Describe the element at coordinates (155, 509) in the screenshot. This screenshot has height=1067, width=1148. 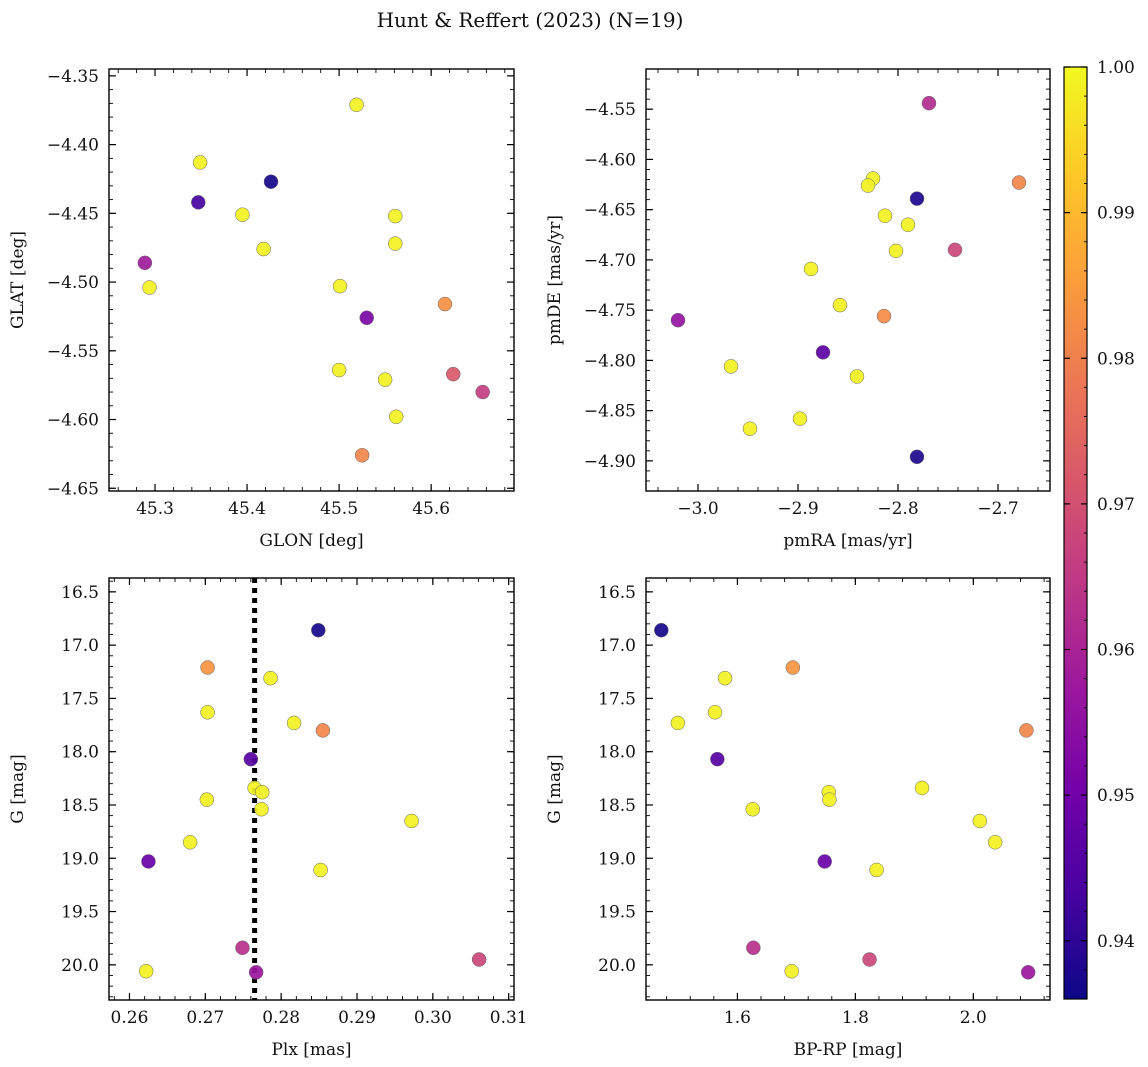
I see `x-tick-label: 45.3` at that location.